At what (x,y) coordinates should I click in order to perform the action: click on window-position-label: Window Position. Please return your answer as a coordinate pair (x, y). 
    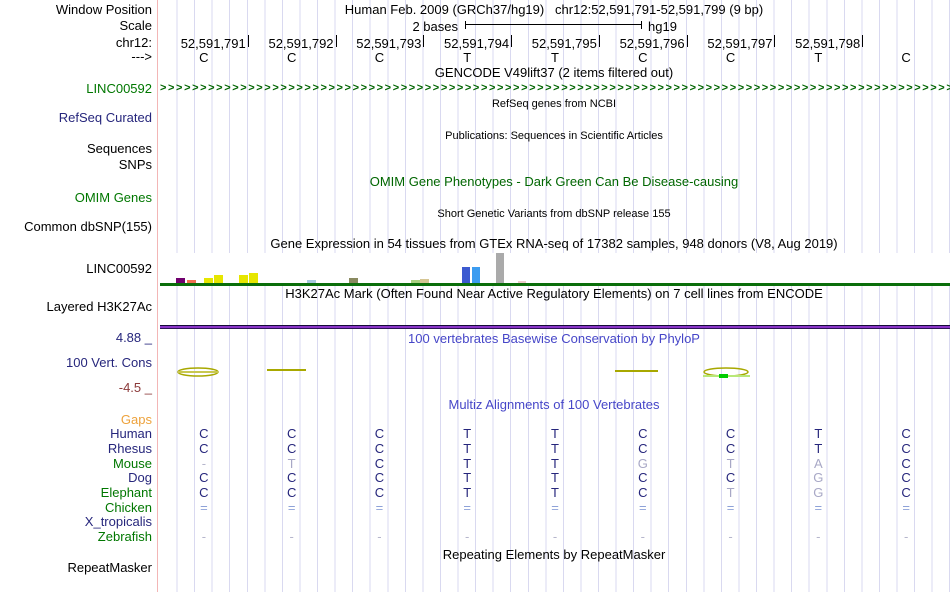
    Looking at the image, I should click on (103, 9).